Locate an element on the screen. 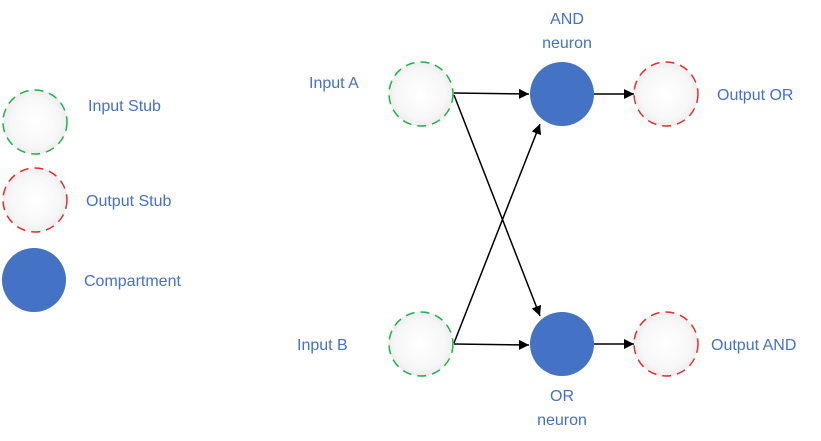 This screenshot has width=821, height=441. output-or-stub is located at coordinates (666, 94).